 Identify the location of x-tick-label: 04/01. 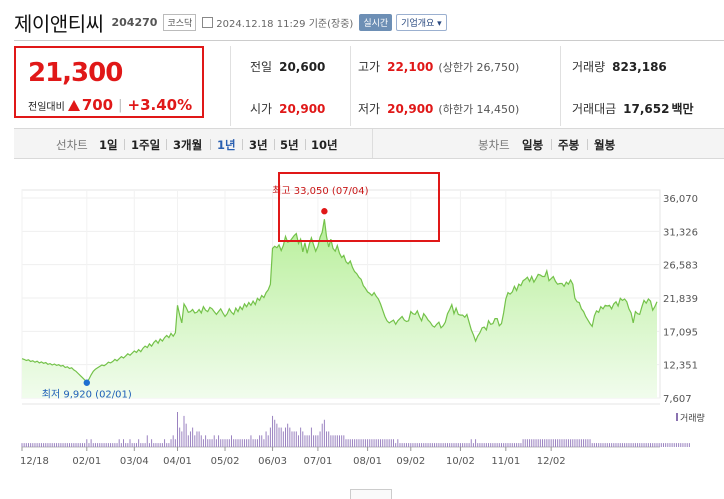
(177, 461).